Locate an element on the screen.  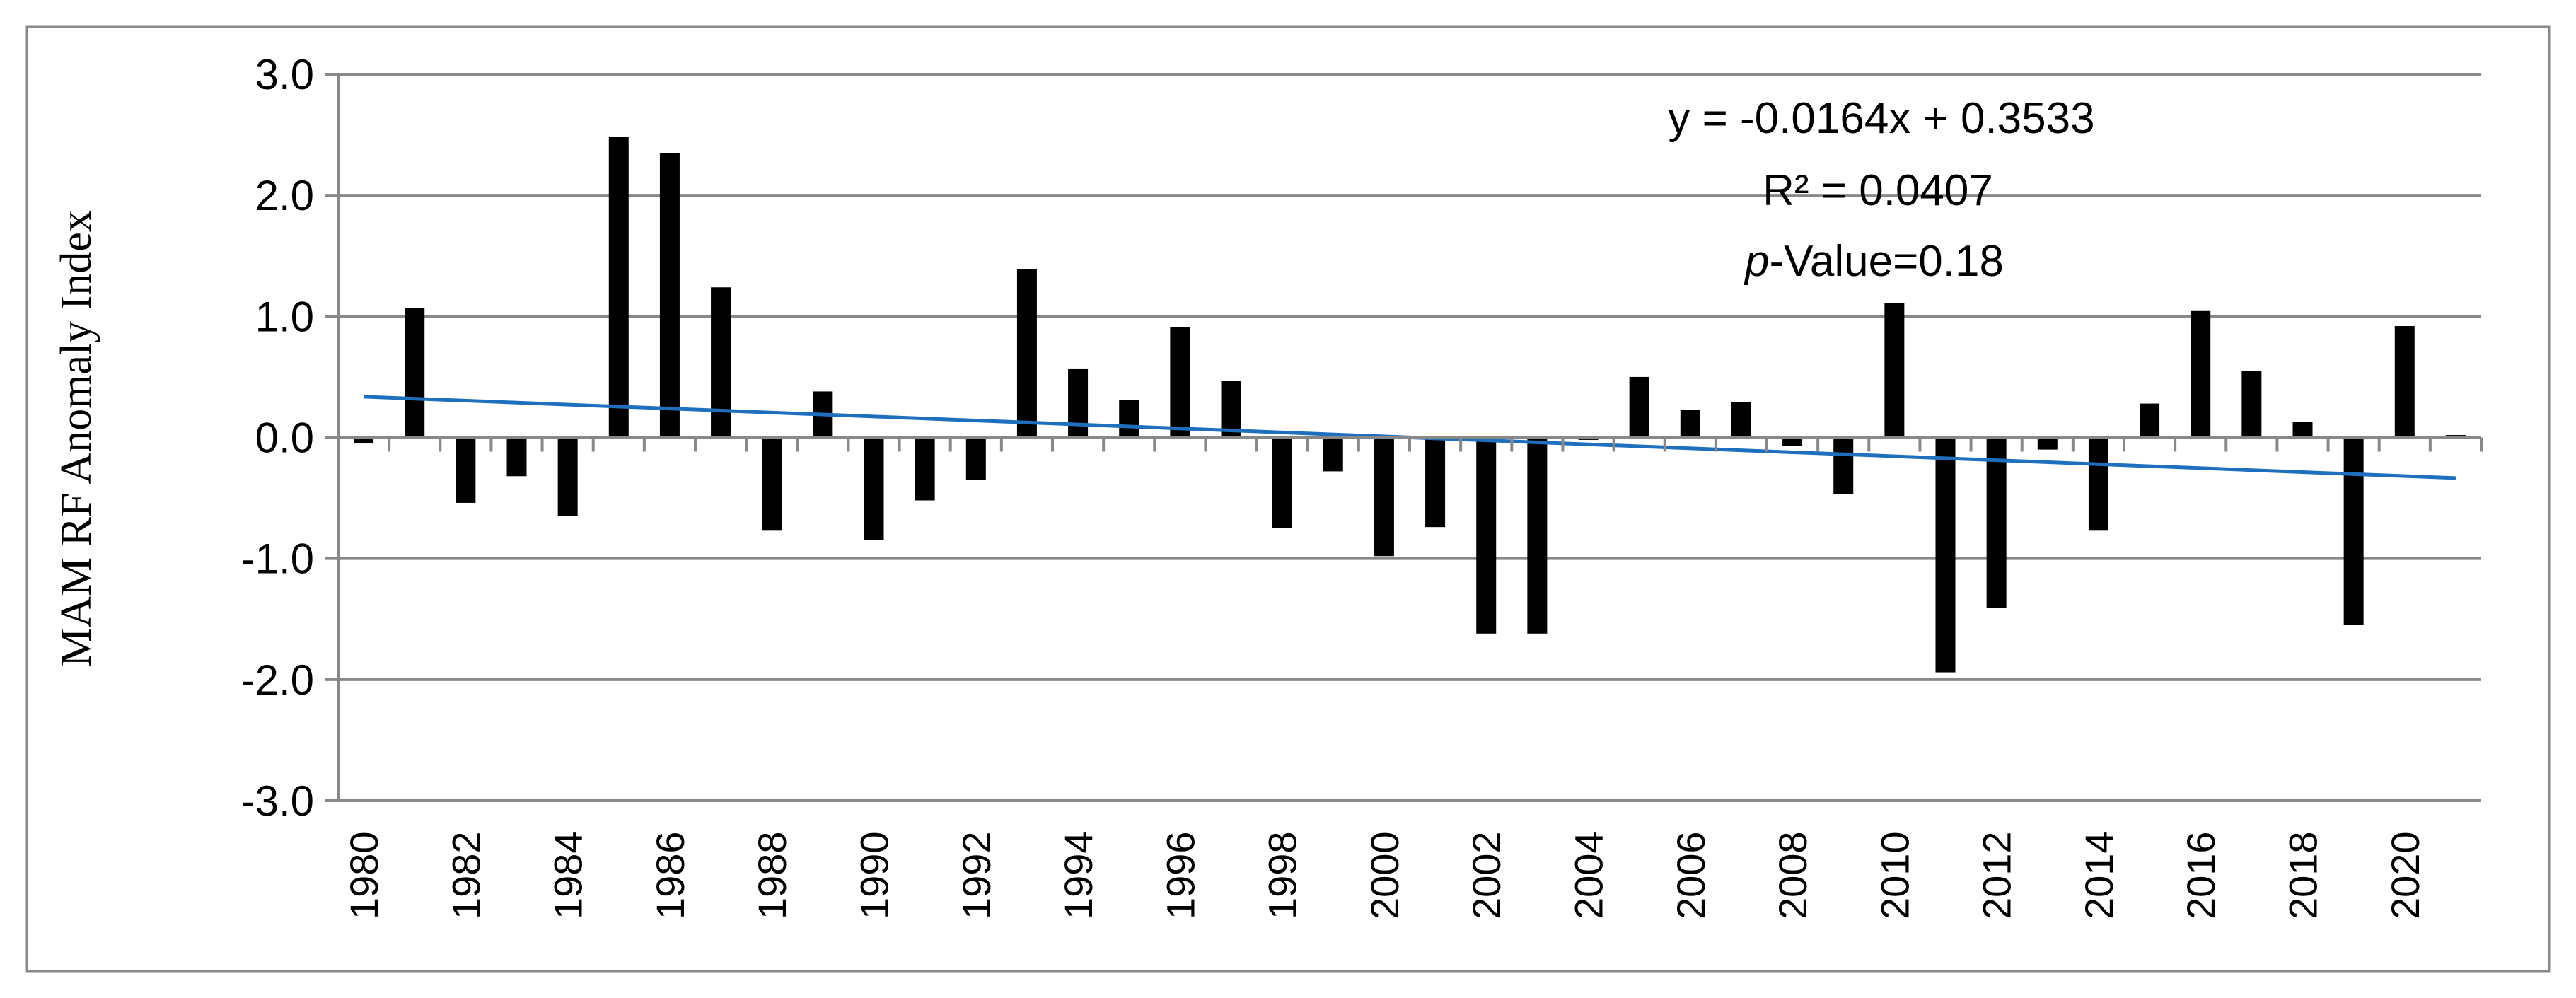
bar-1993 is located at coordinates (1026, 353).